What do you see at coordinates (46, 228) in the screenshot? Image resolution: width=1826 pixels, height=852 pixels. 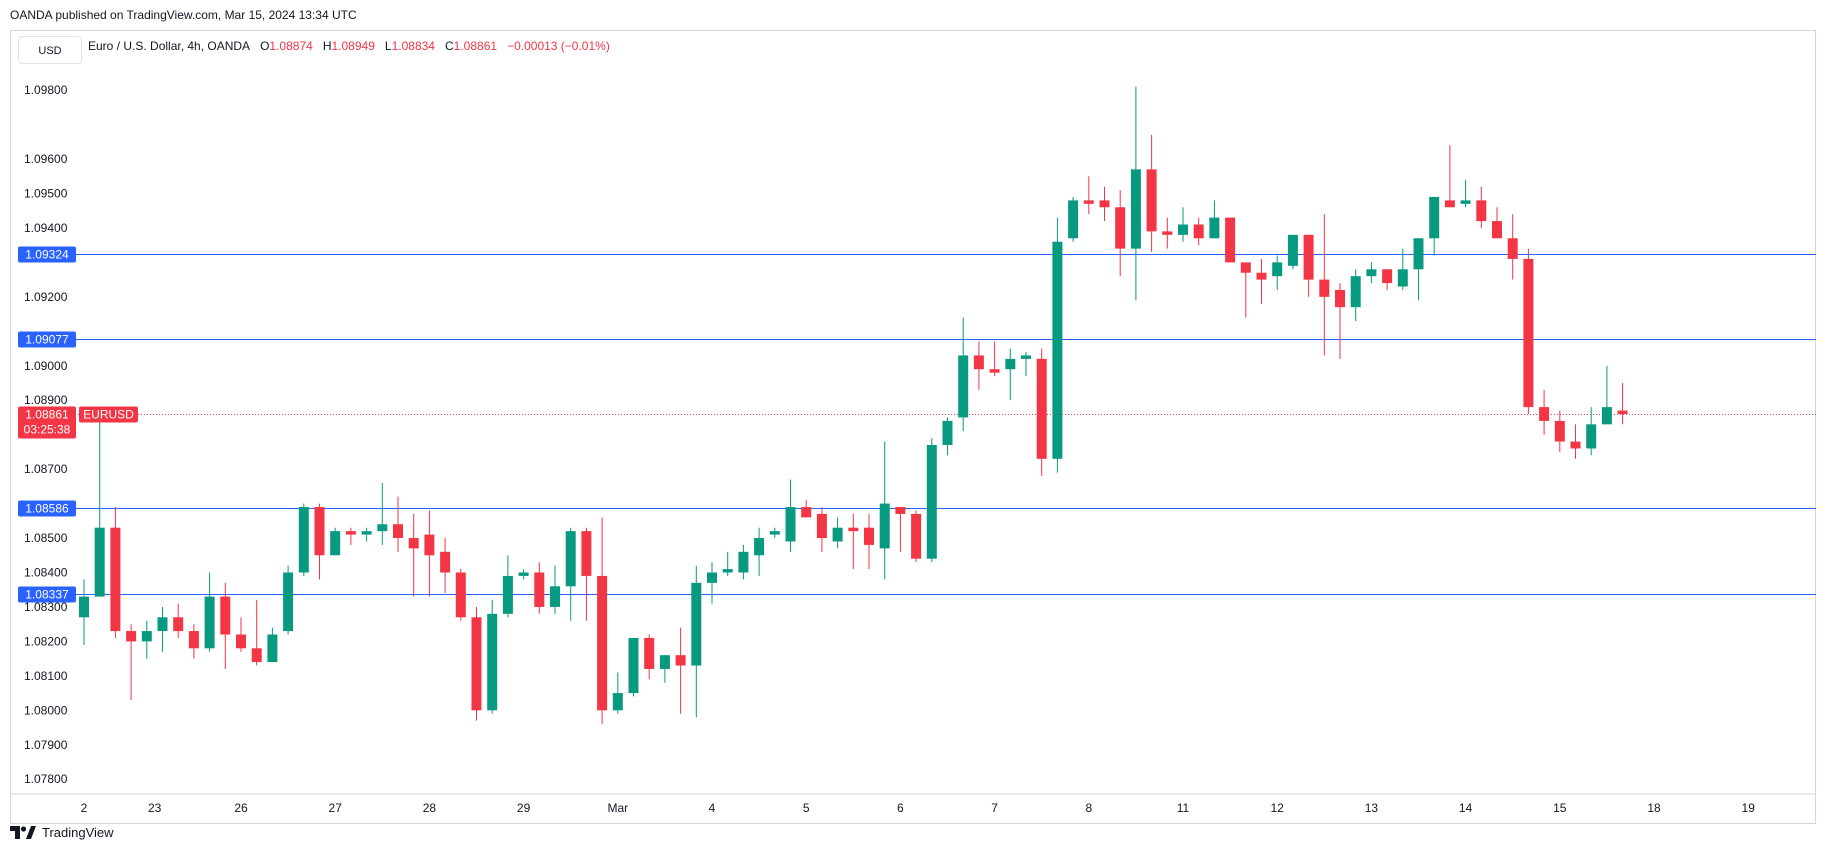 I see `y-tick-label: 1.09400` at bounding box center [46, 228].